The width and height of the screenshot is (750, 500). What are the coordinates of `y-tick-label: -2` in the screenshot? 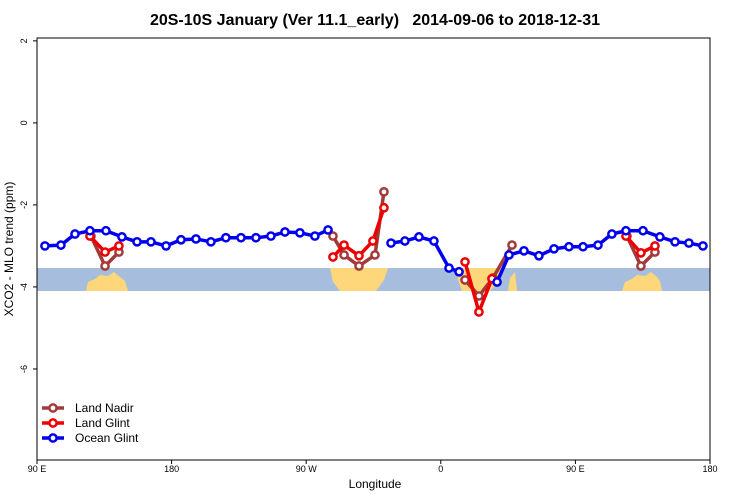 It's located at (24, 205).